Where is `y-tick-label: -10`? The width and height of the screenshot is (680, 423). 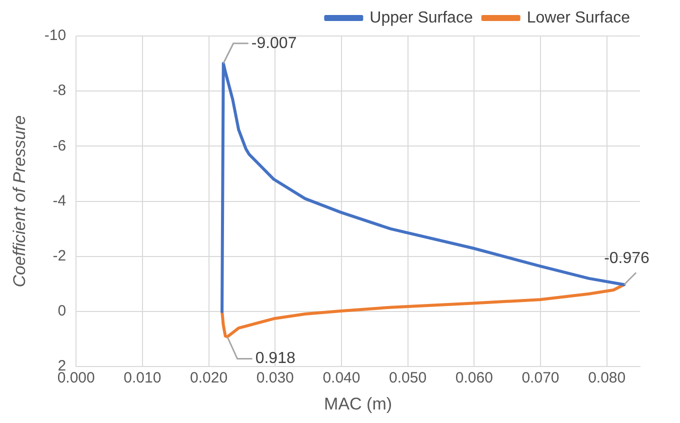
y-tick-label: -10 is located at coordinates (55, 35).